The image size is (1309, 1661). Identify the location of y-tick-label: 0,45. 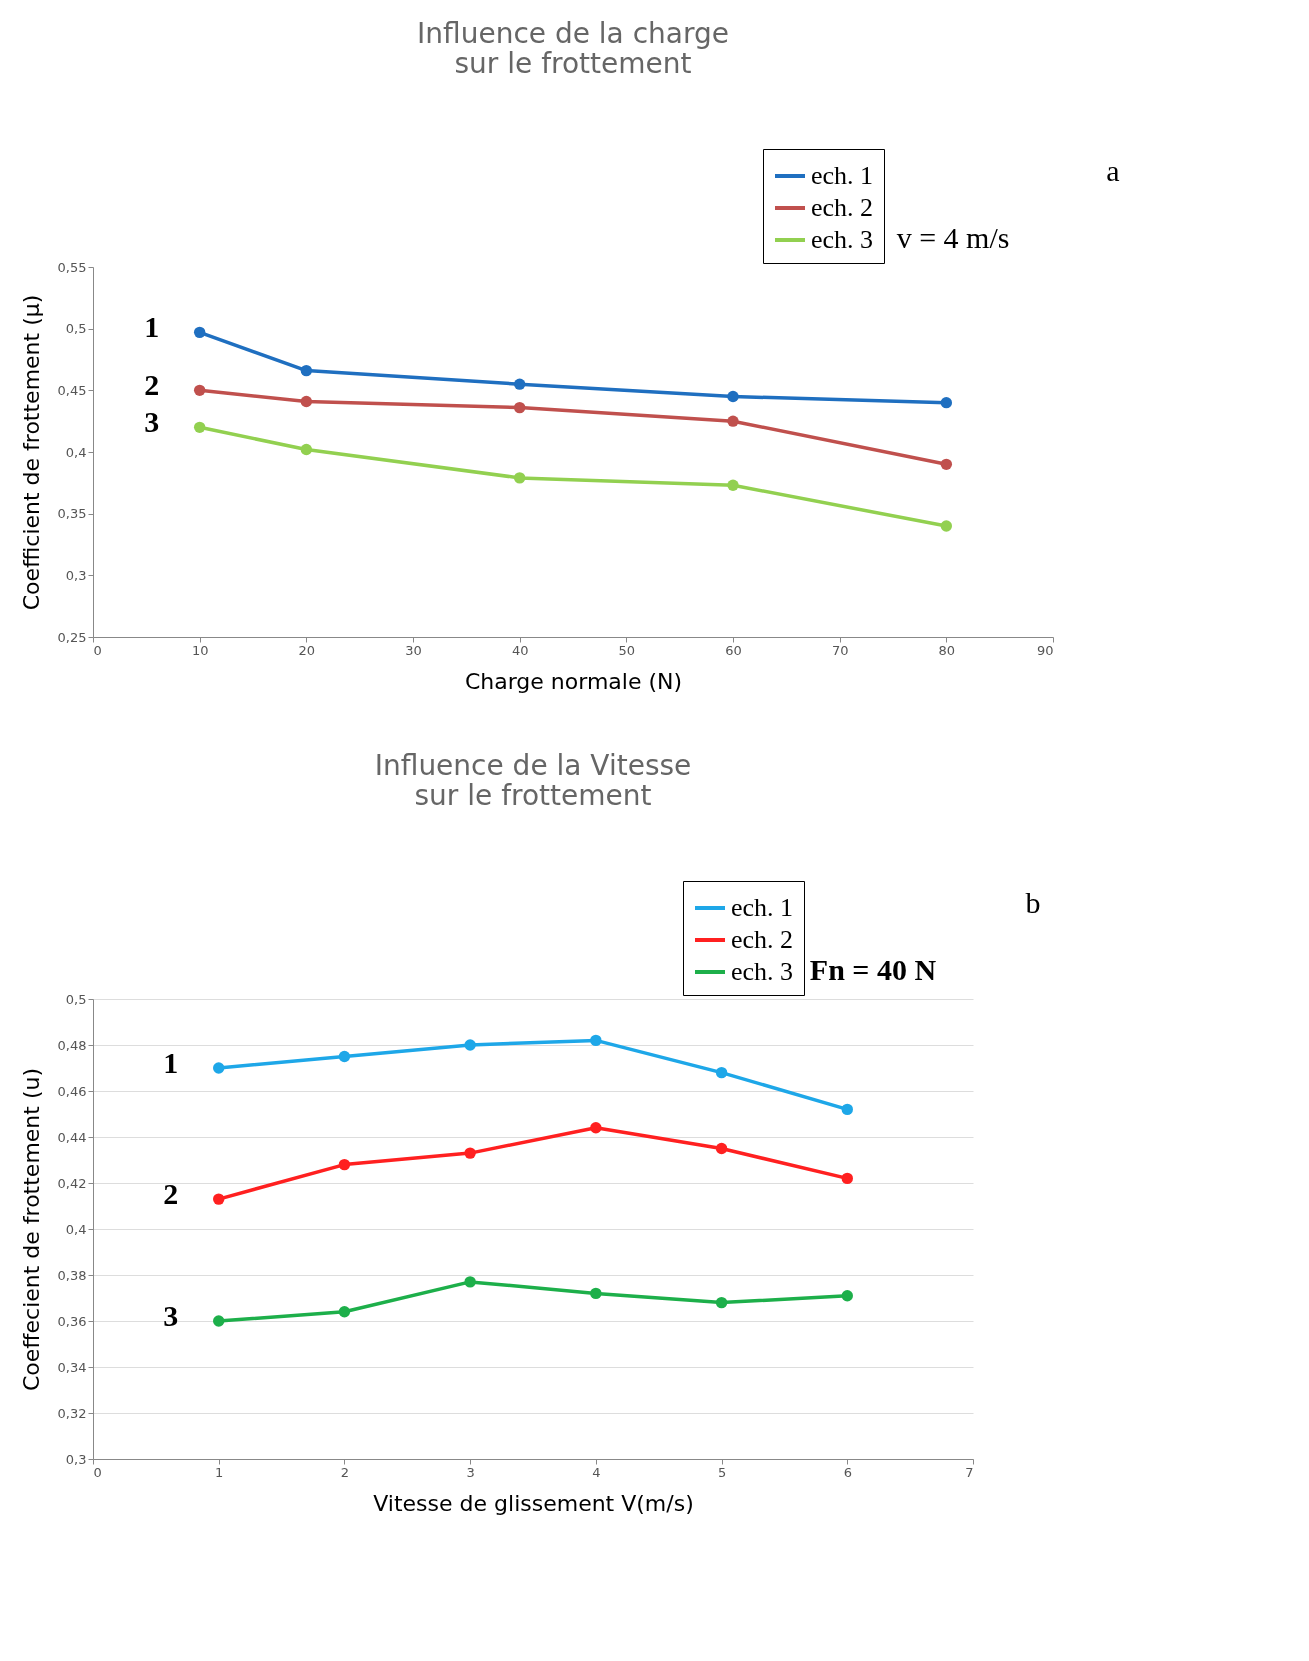
(72, 390).